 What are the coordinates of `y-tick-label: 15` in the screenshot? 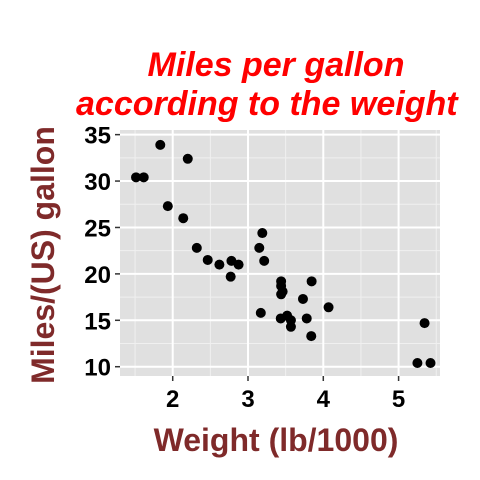 It's located at (97, 321).